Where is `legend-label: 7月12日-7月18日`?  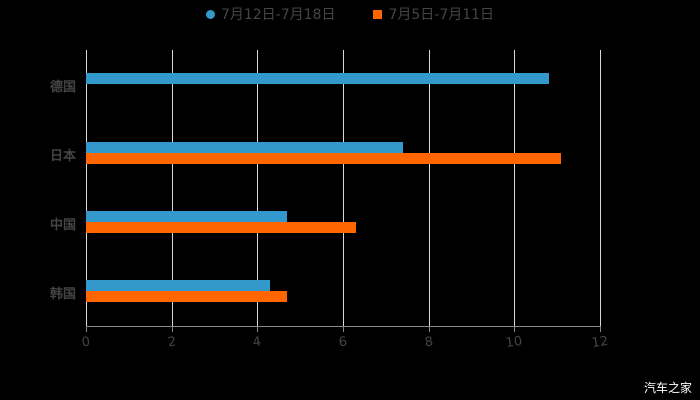 legend-label: 7月12日-7月18日 is located at coordinates (278, 15).